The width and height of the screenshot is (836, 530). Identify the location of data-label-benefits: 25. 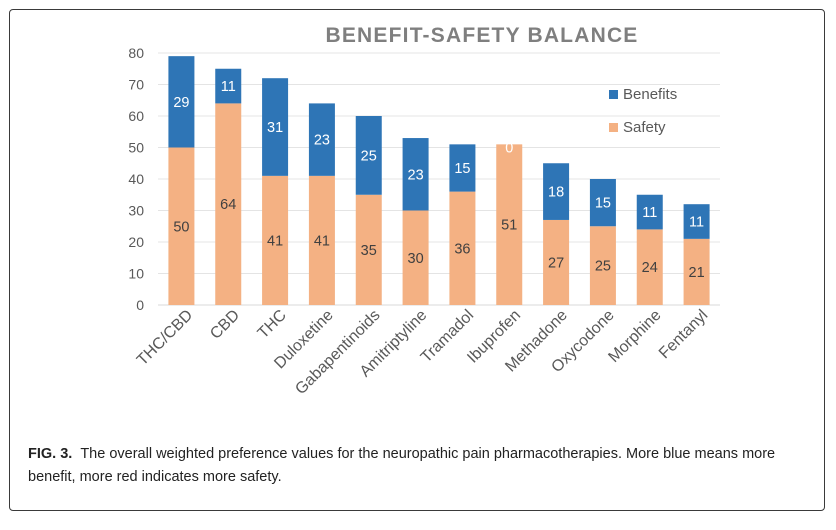
(369, 156).